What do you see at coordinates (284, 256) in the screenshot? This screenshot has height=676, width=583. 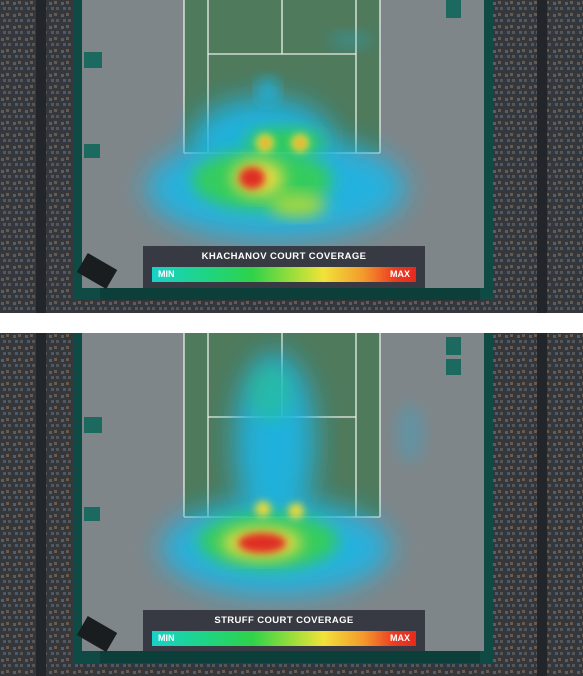 I see `legend-title: KHACHANOV COURT COVERAGE` at bounding box center [284, 256].